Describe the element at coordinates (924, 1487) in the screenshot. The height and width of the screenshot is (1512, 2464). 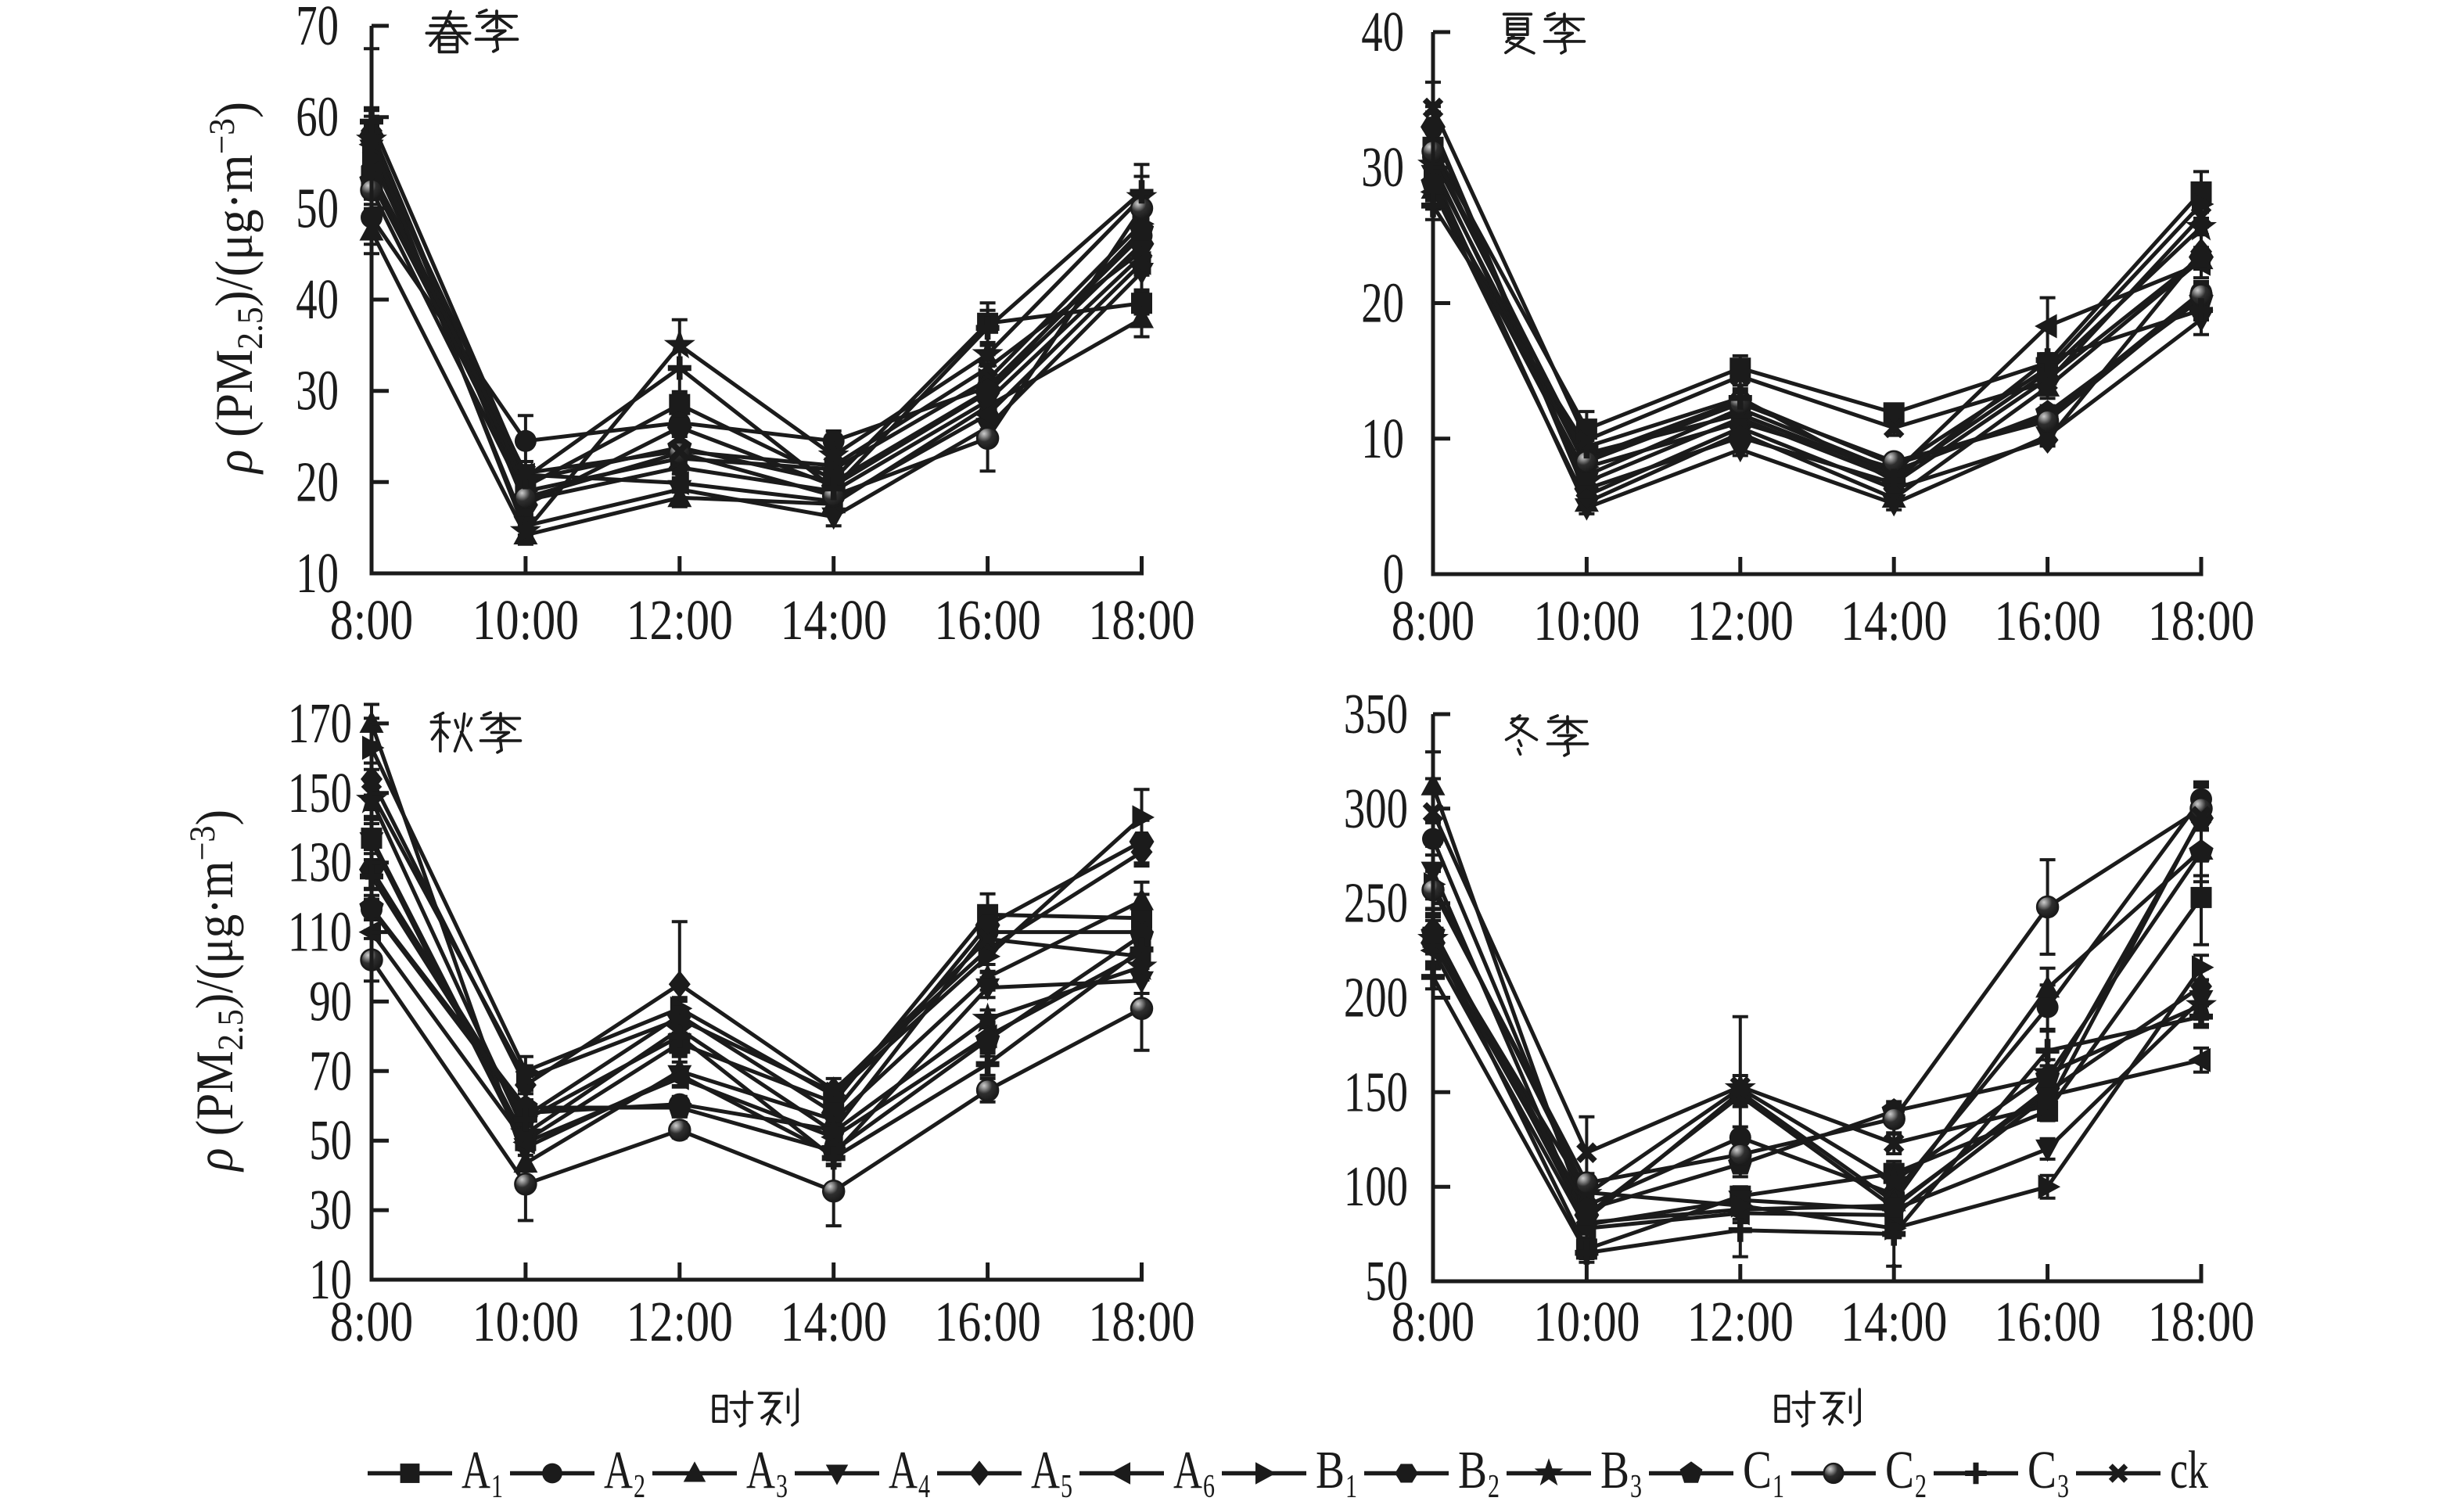
I see `svg-text: 4` at that location.